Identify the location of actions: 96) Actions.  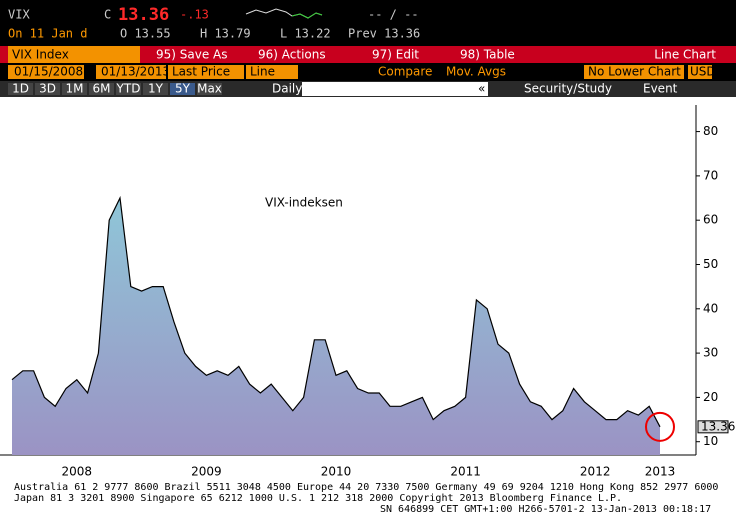
(292, 55).